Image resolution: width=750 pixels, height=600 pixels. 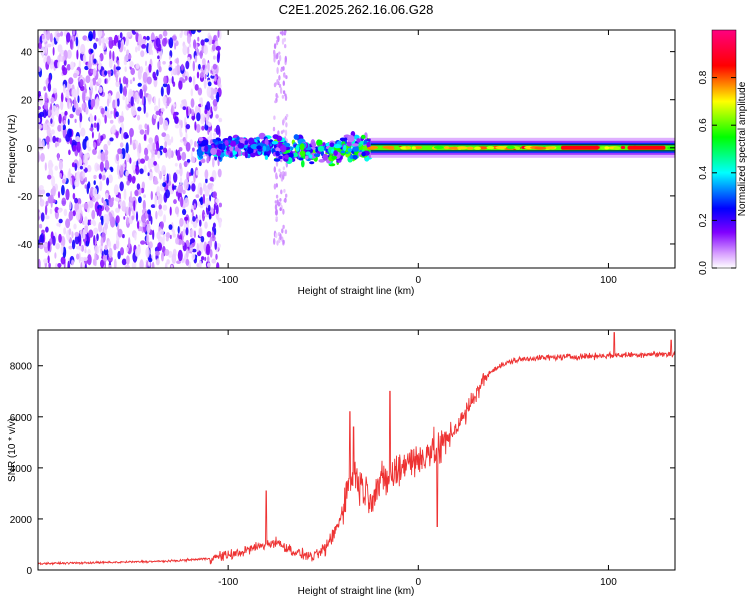 What do you see at coordinates (356, 291) in the screenshot?
I see `spectrogram-x-label: Height of straight line (km)` at bounding box center [356, 291].